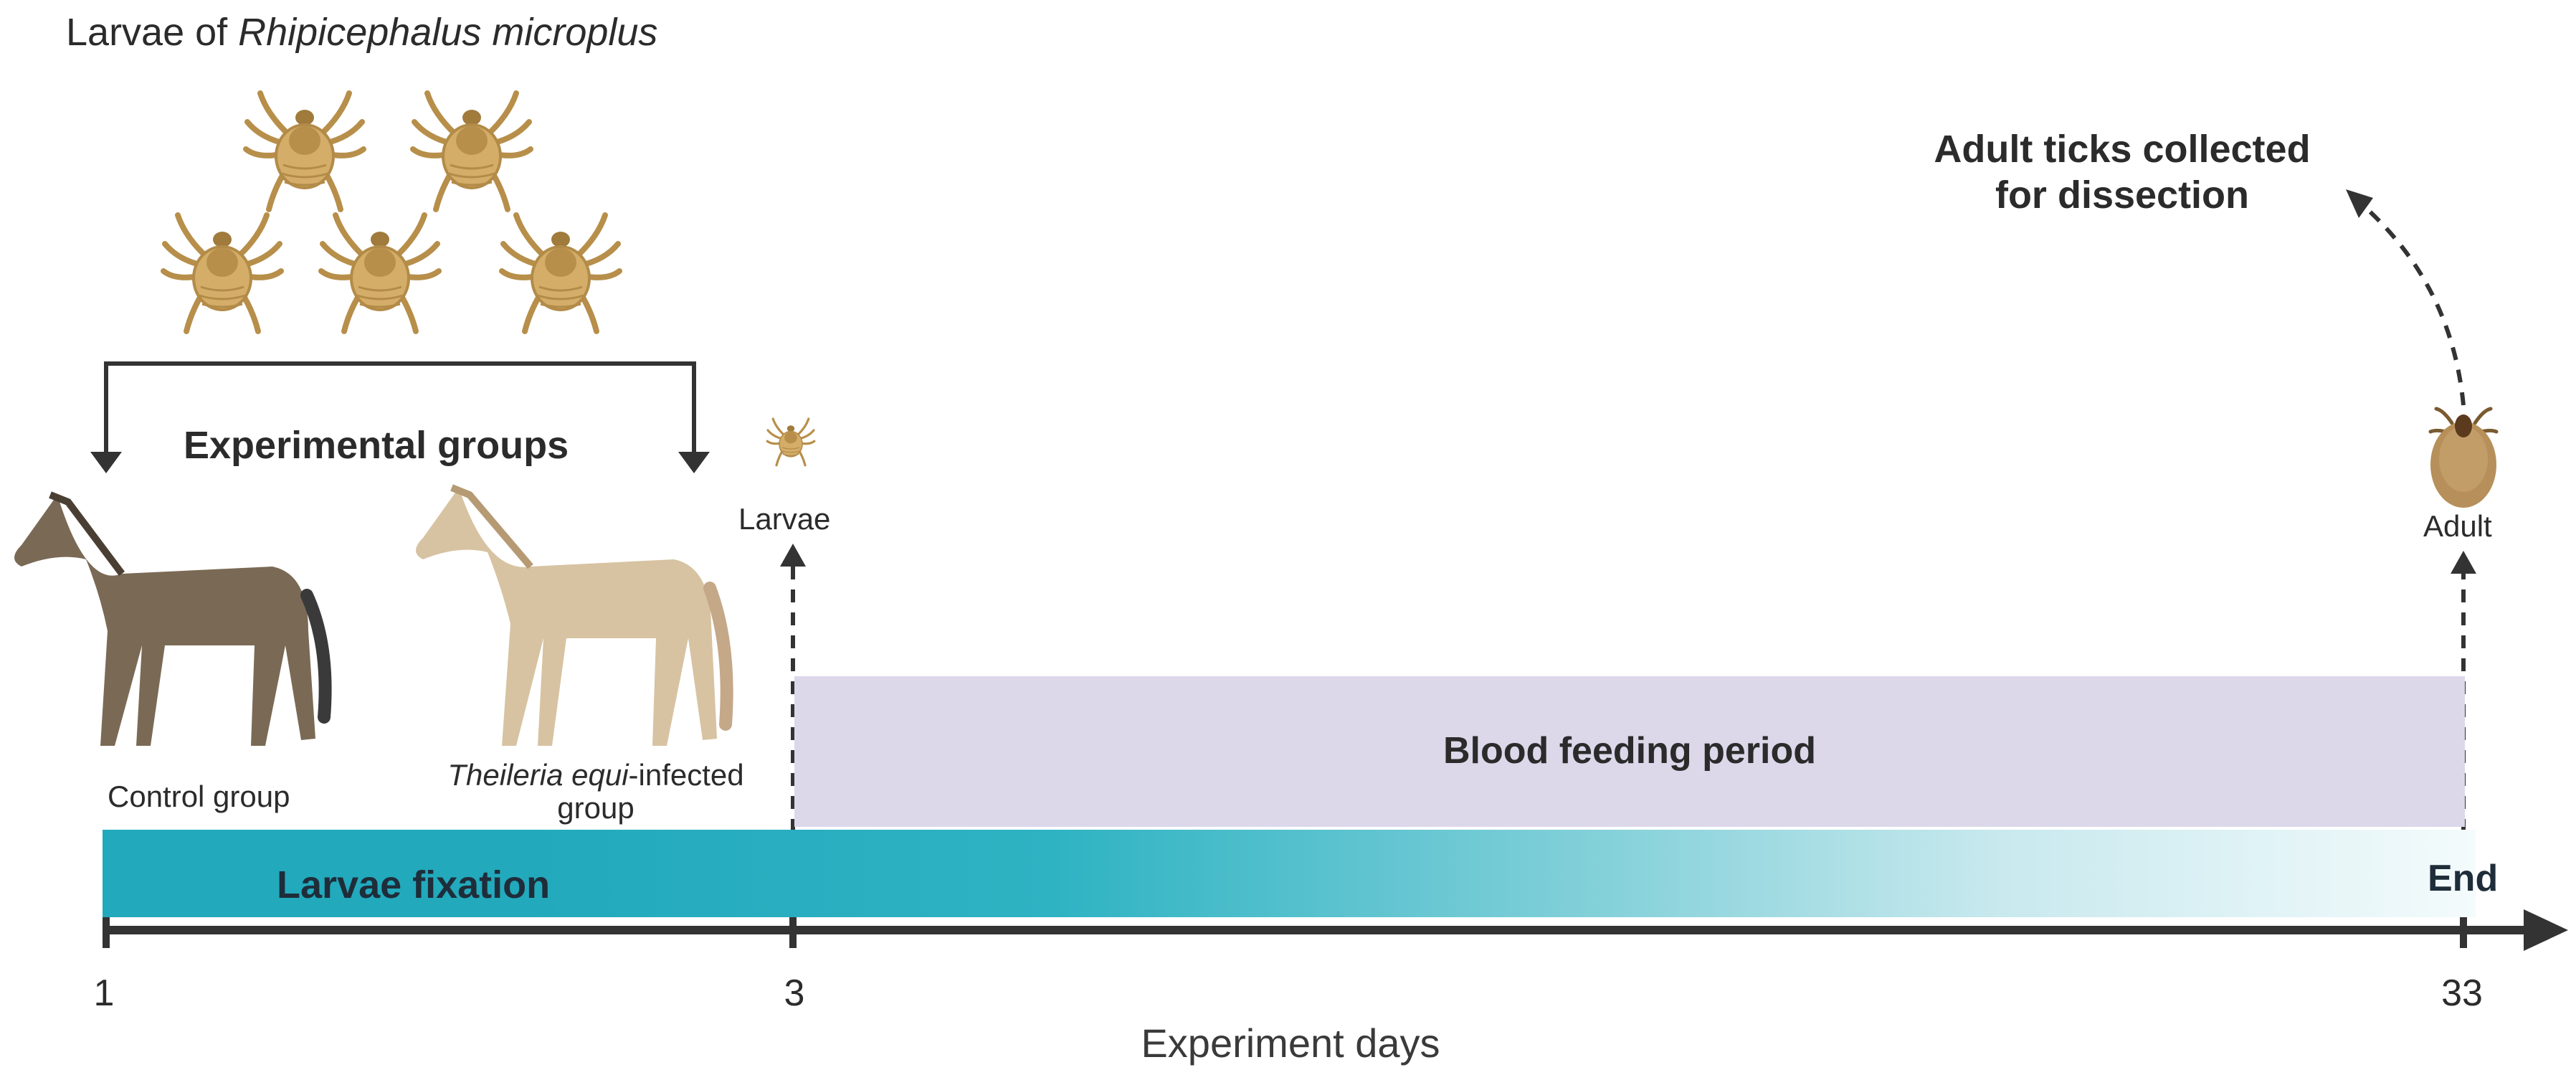 The image size is (2576, 1080). I want to click on infected-horse-icon, so click(574, 615).